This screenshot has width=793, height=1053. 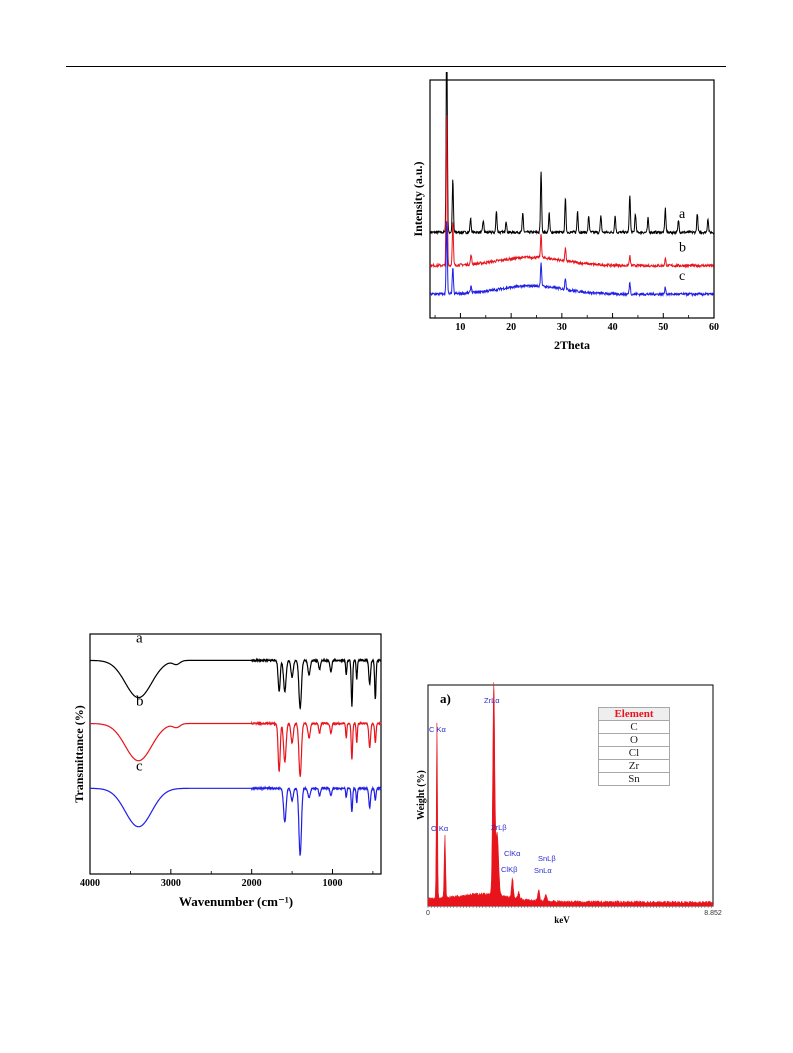 I want to click on ftir-x-tick-label: 1000, so click(x=333, y=883).